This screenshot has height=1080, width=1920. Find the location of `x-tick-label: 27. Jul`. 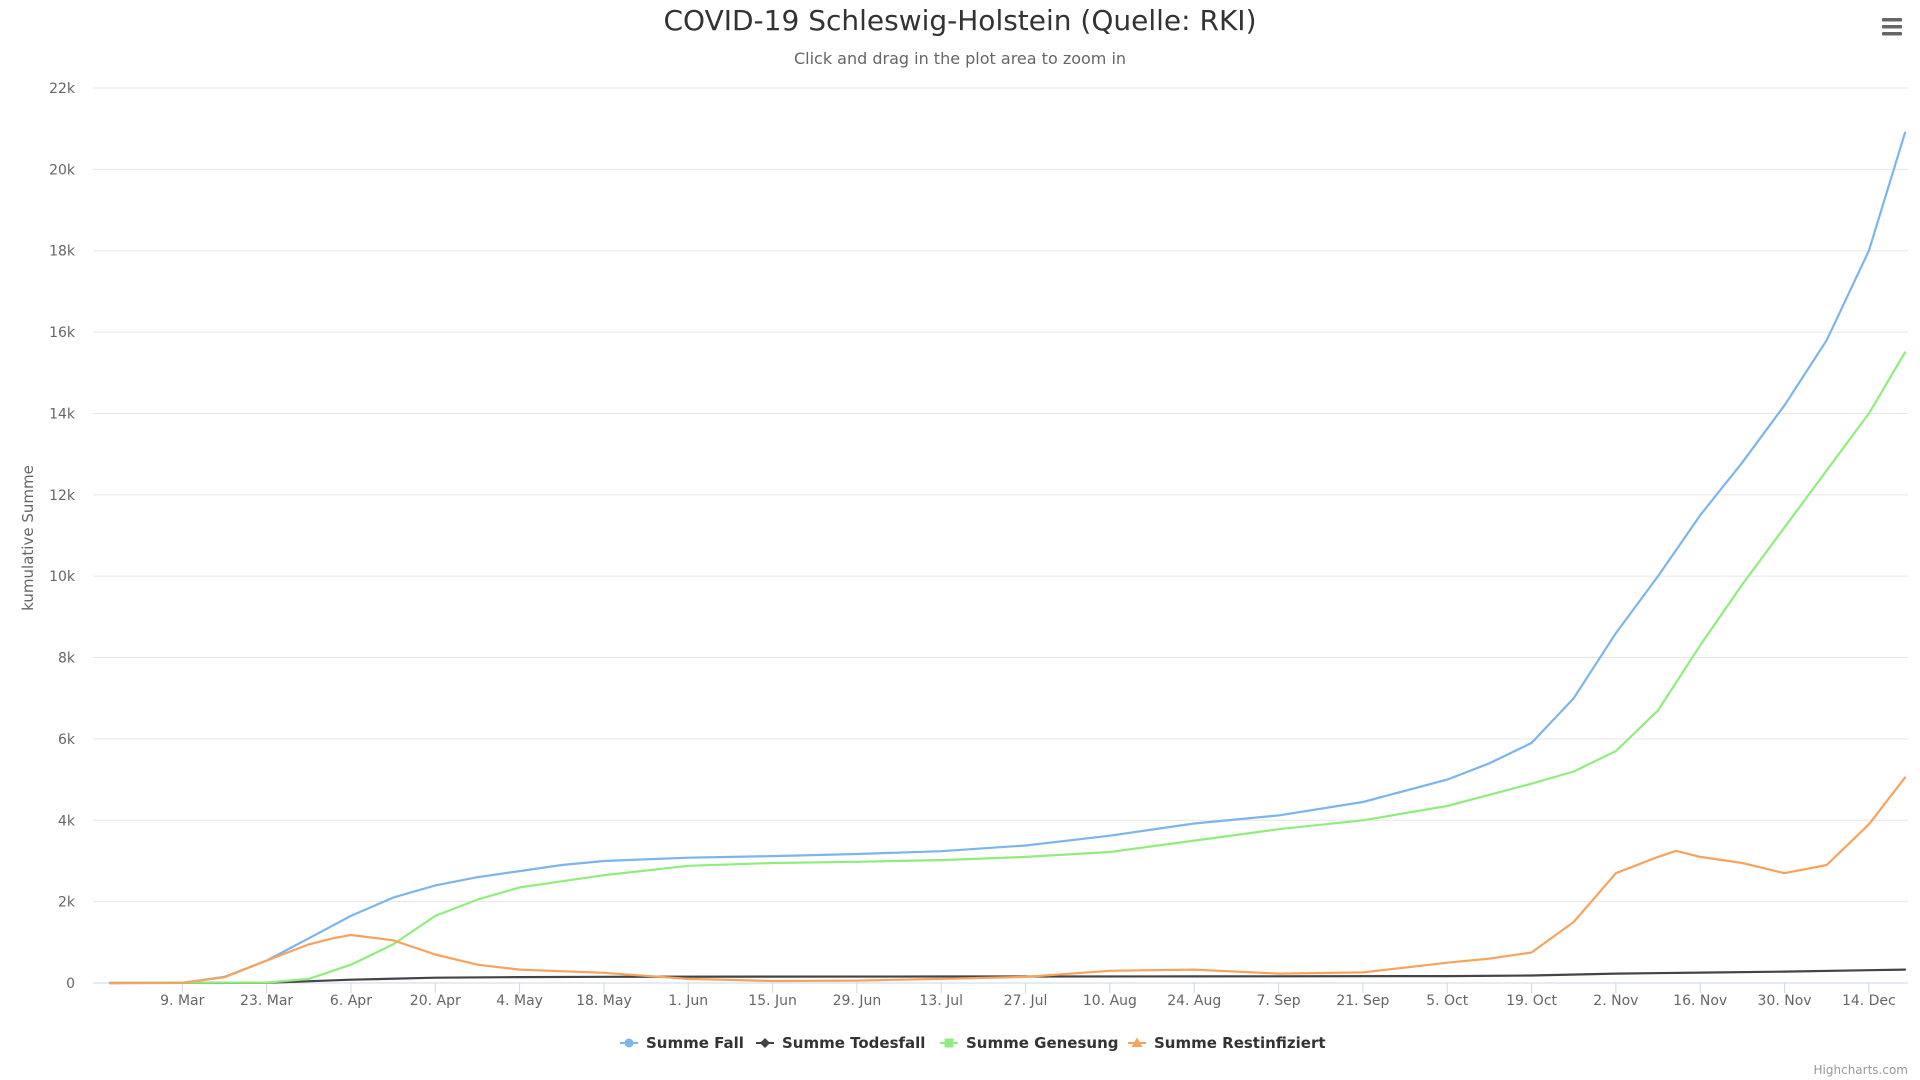

x-tick-label: 27. Jul is located at coordinates (1026, 1001).